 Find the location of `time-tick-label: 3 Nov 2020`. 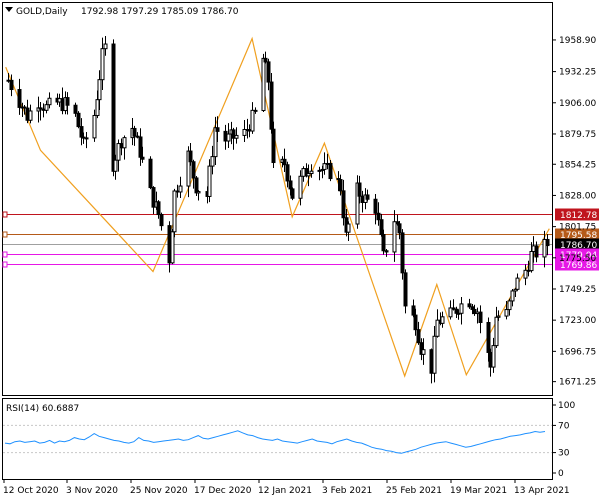

time-tick-label: 3 Nov 2020 is located at coordinates (92, 491).